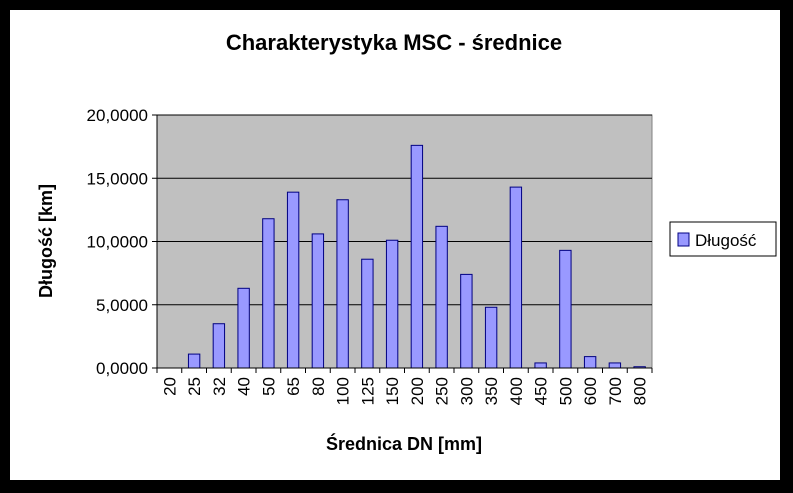 Image resolution: width=793 pixels, height=493 pixels. I want to click on x-tick-label: 125, so click(367, 391).